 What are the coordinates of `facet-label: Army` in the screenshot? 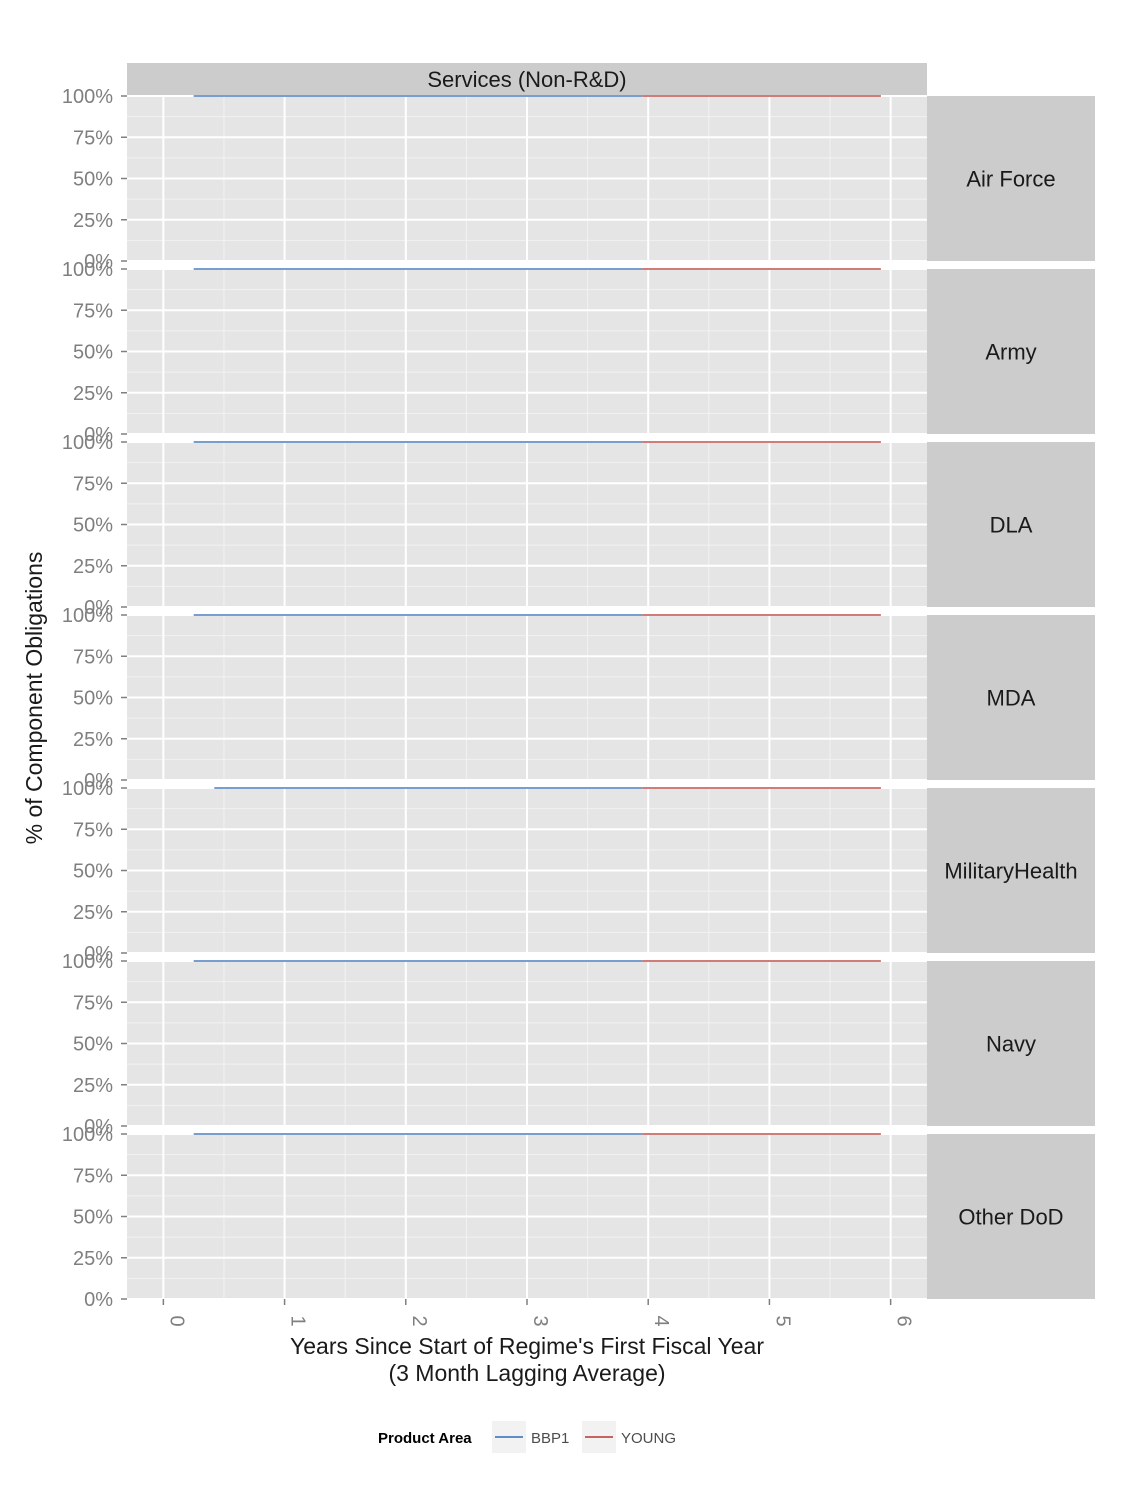 It's located at (1010, 352).